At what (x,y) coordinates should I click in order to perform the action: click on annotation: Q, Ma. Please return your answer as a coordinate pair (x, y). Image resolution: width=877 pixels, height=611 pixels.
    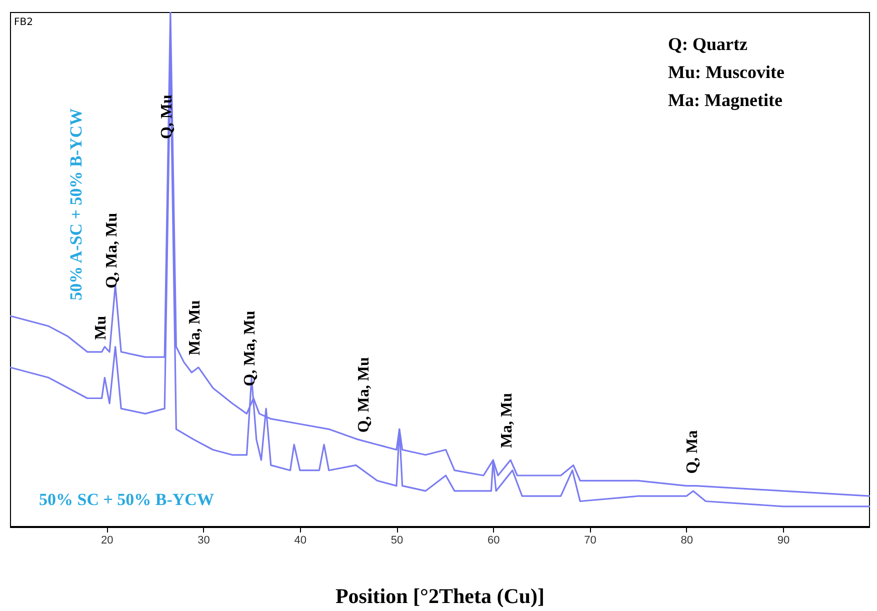
    Looking at the image, I should click on (693, 452).